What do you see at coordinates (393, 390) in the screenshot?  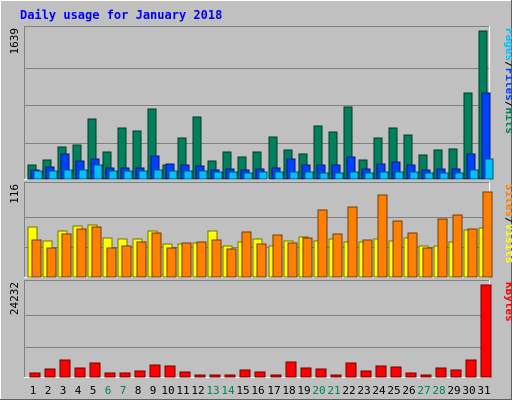 I see `day-label-25: 25` at bounding box center [393, 390].